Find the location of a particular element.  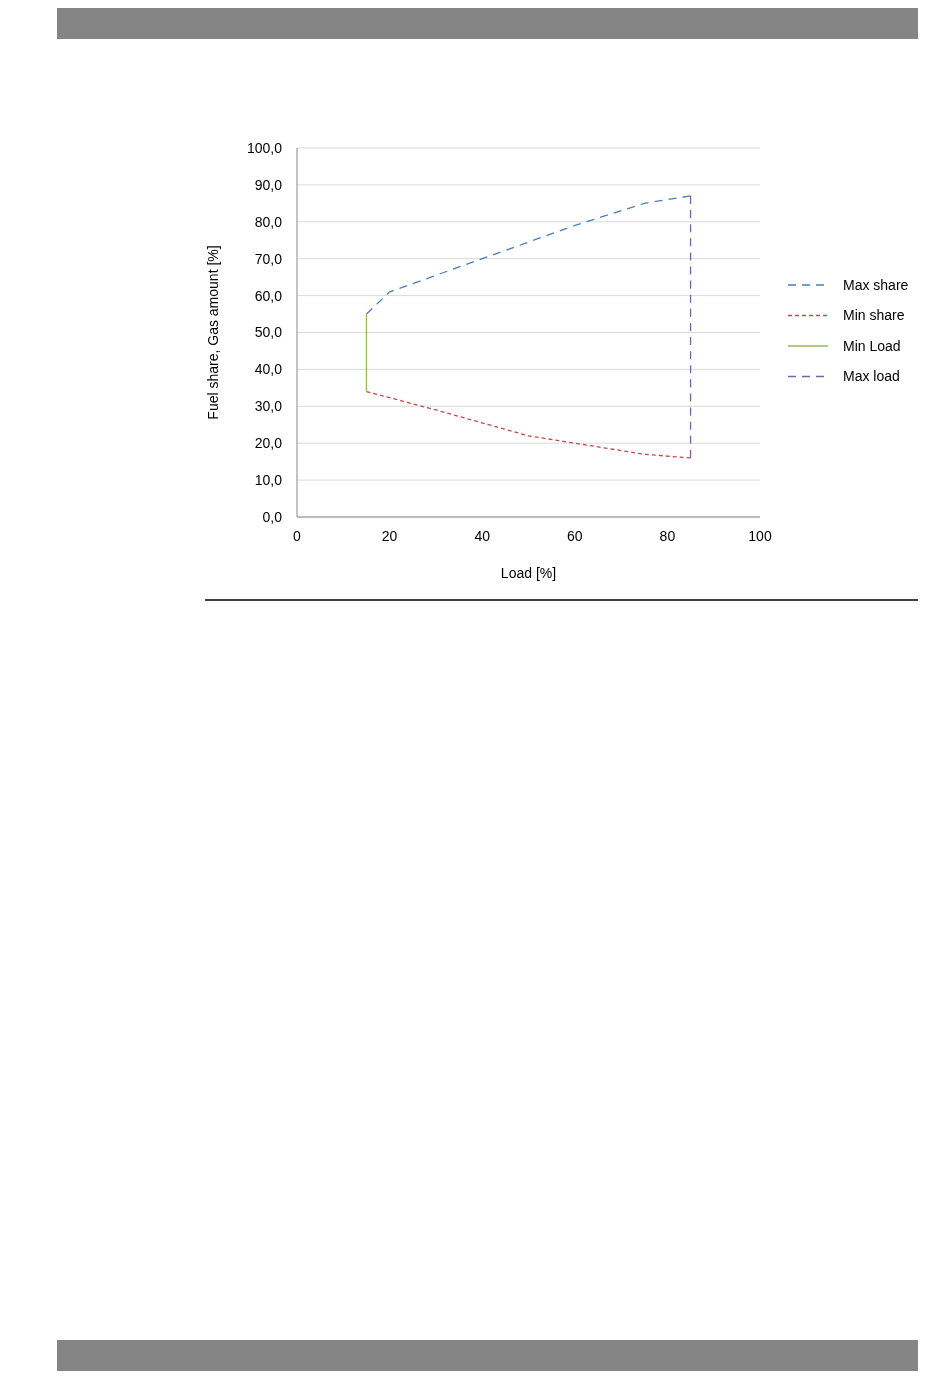

x-tick-label: 20 is located at coordinates (389, 536).